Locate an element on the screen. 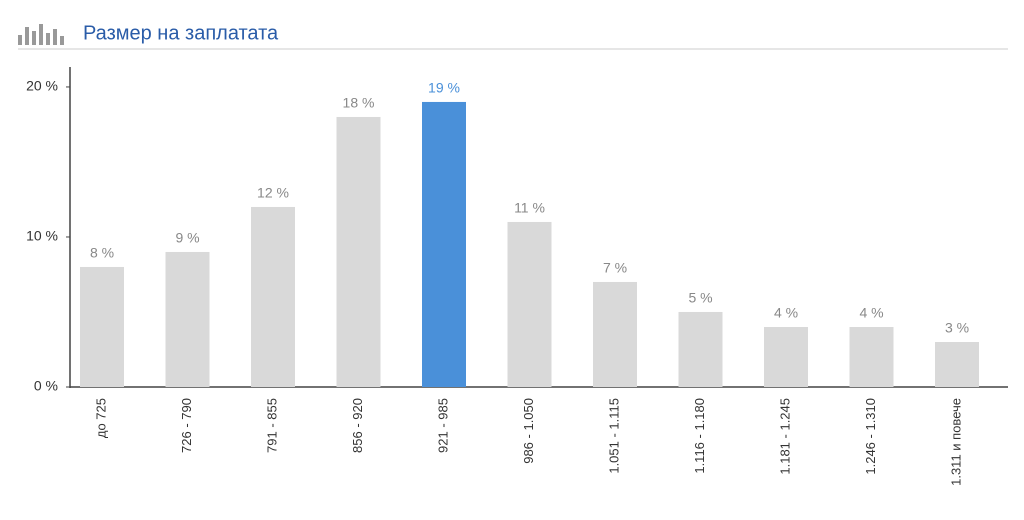 This screenshot has height=520, width=1024. x-tick-label: 1.246 - 1.310 is located at coordinates (870, 436).